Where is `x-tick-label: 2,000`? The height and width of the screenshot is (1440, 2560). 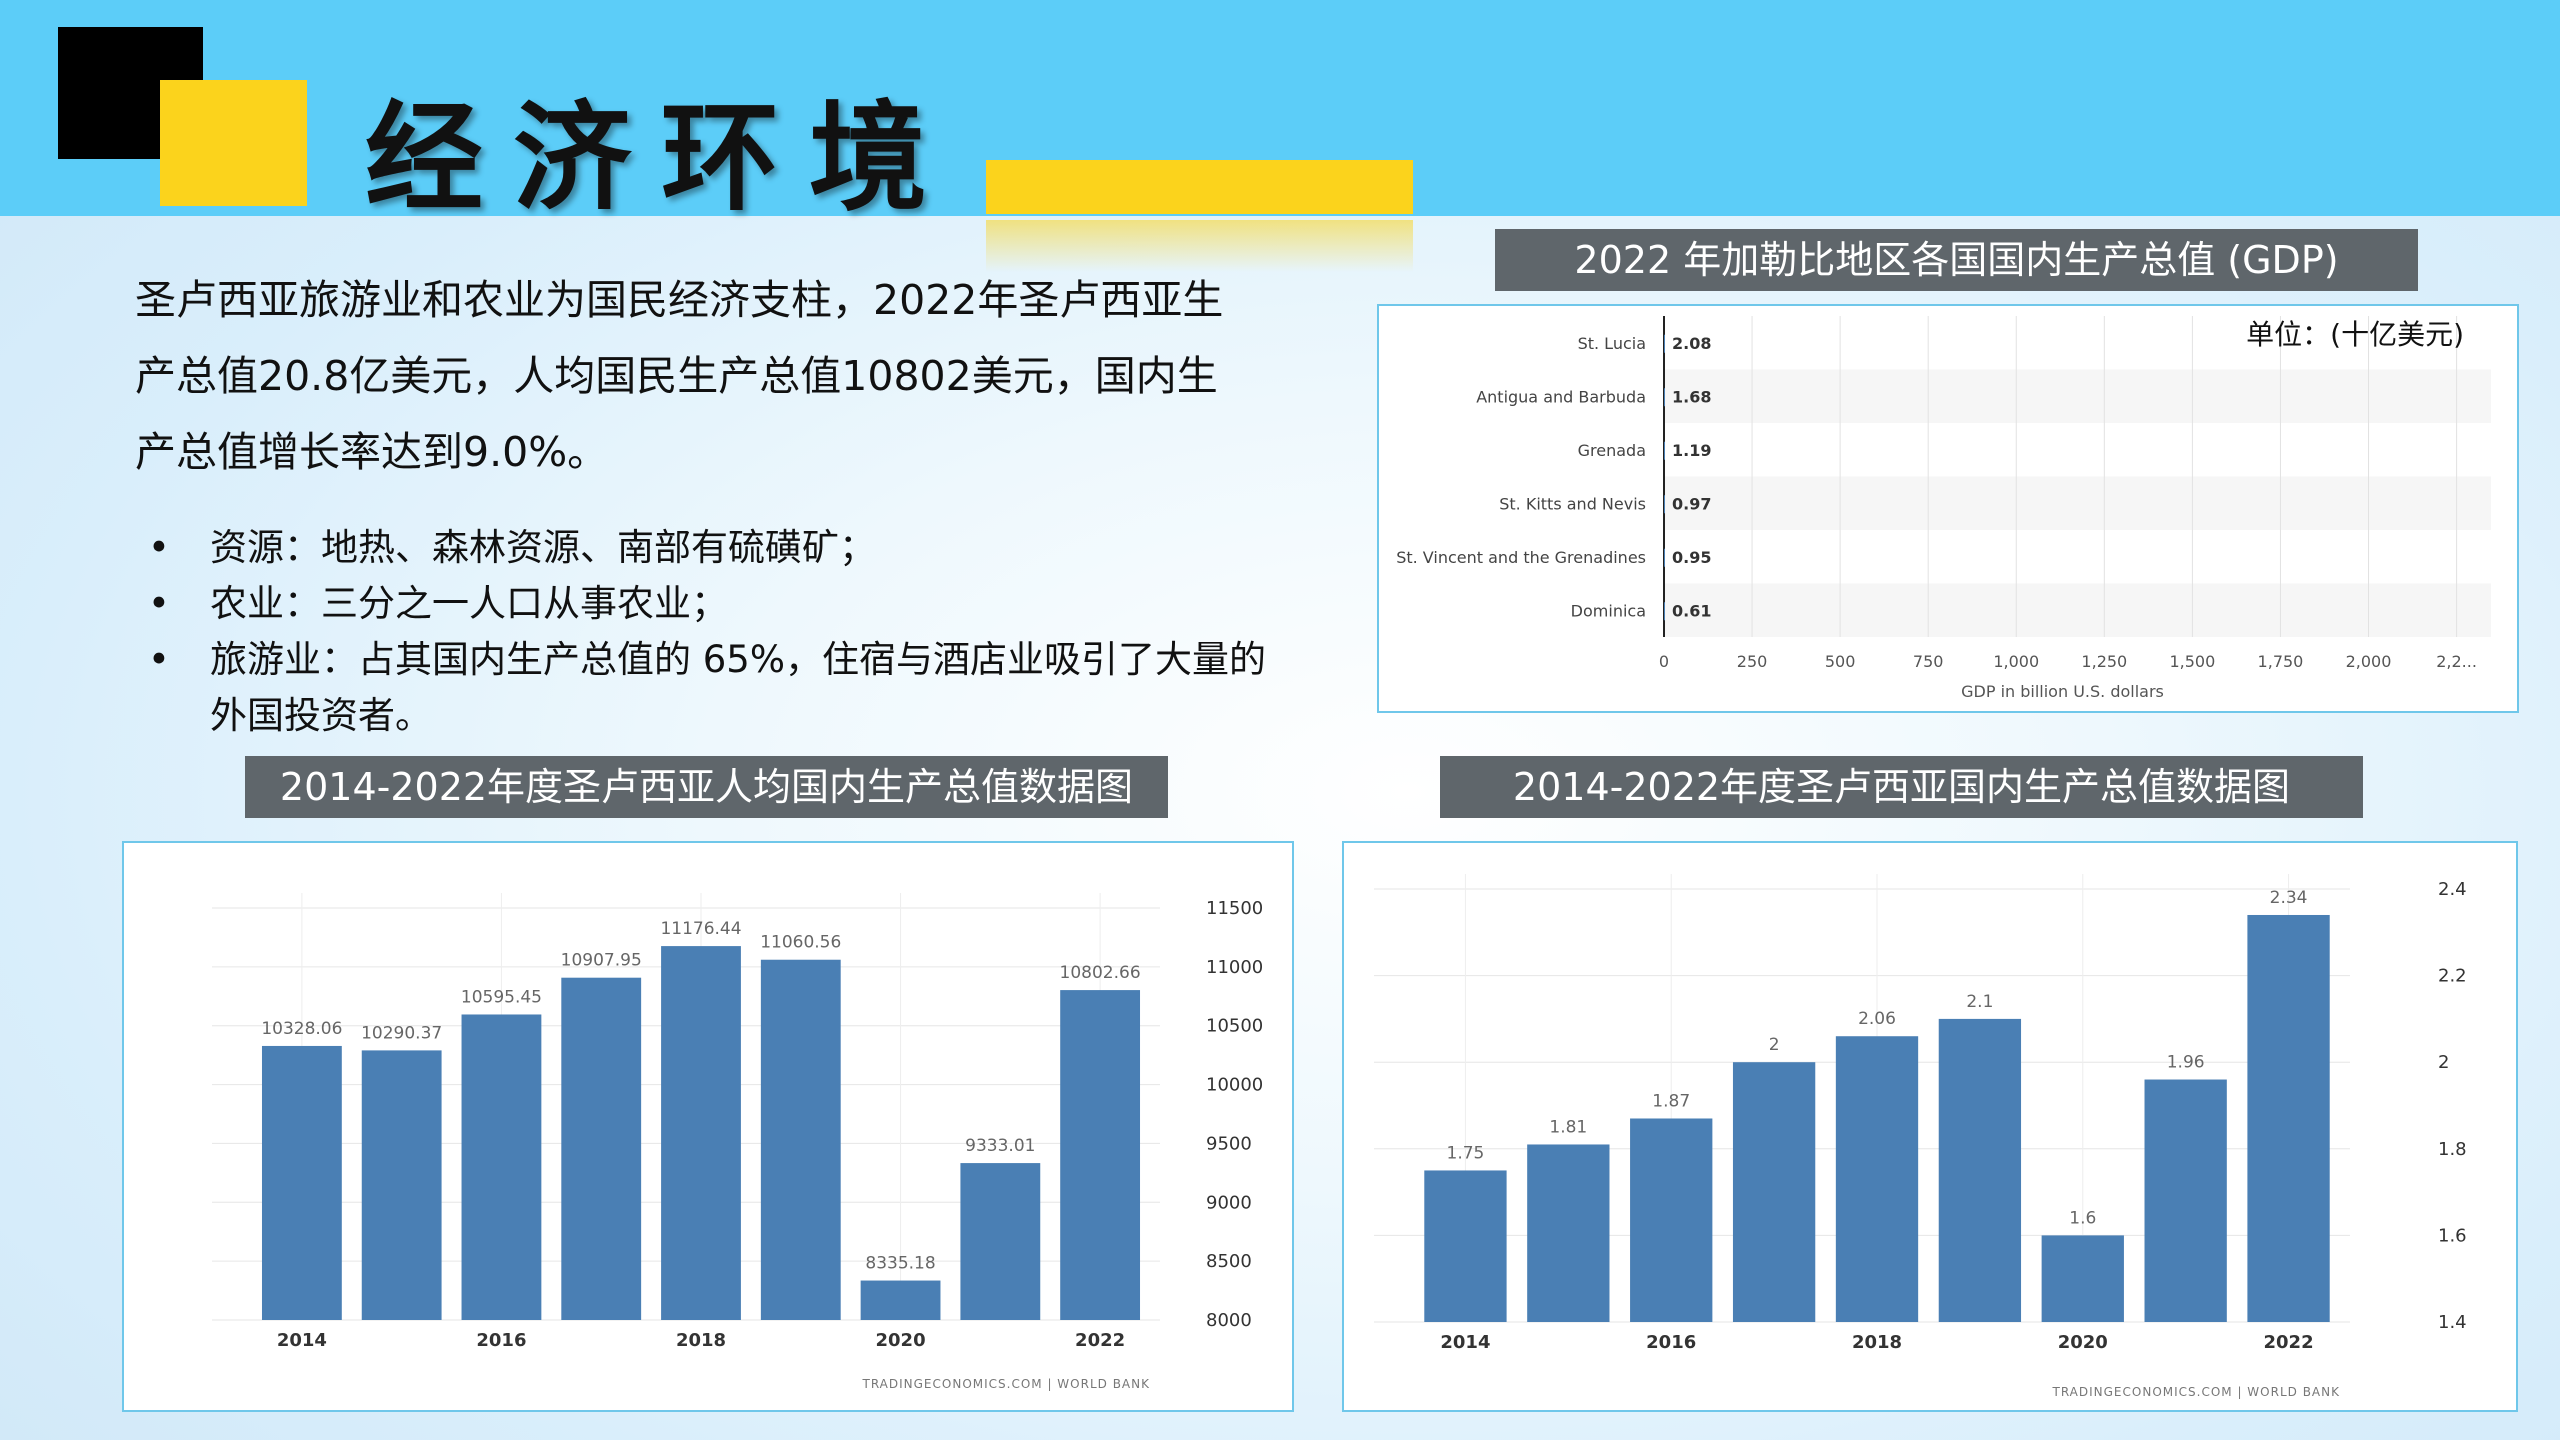
x-tick-label: 2,000 is located at coordinates (2369, 661).